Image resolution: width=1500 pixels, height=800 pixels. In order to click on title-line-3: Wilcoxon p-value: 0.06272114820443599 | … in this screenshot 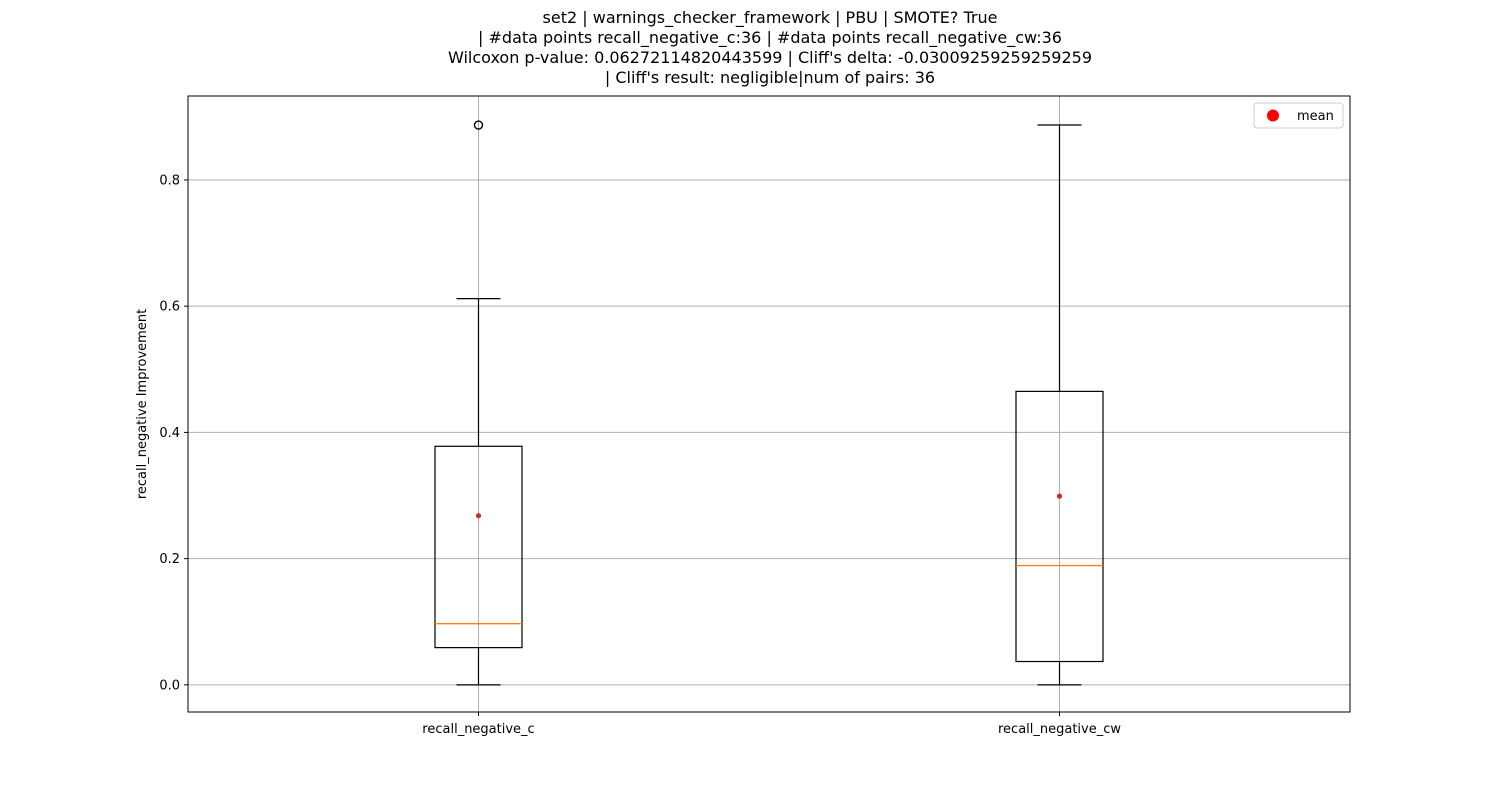, I will do `click(769, 57)`.